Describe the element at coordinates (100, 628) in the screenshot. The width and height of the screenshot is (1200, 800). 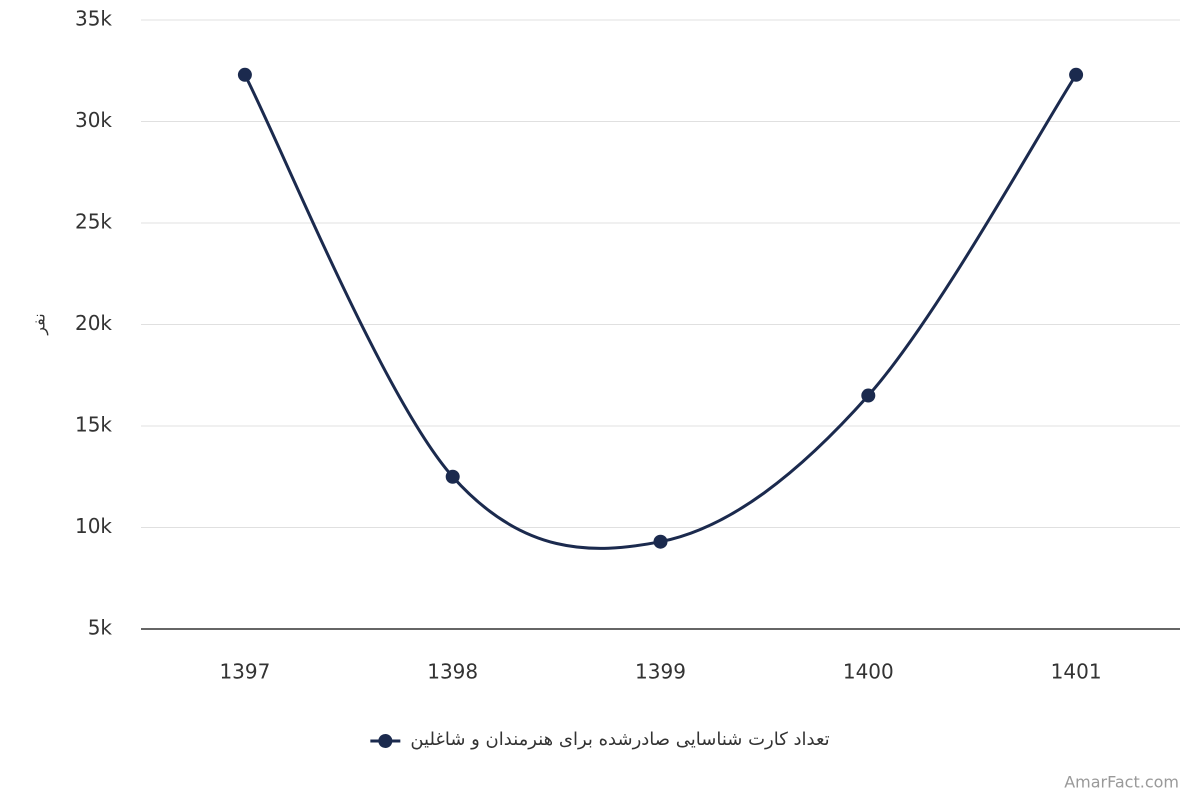
I see `y-tick-label: 5k` at that location.